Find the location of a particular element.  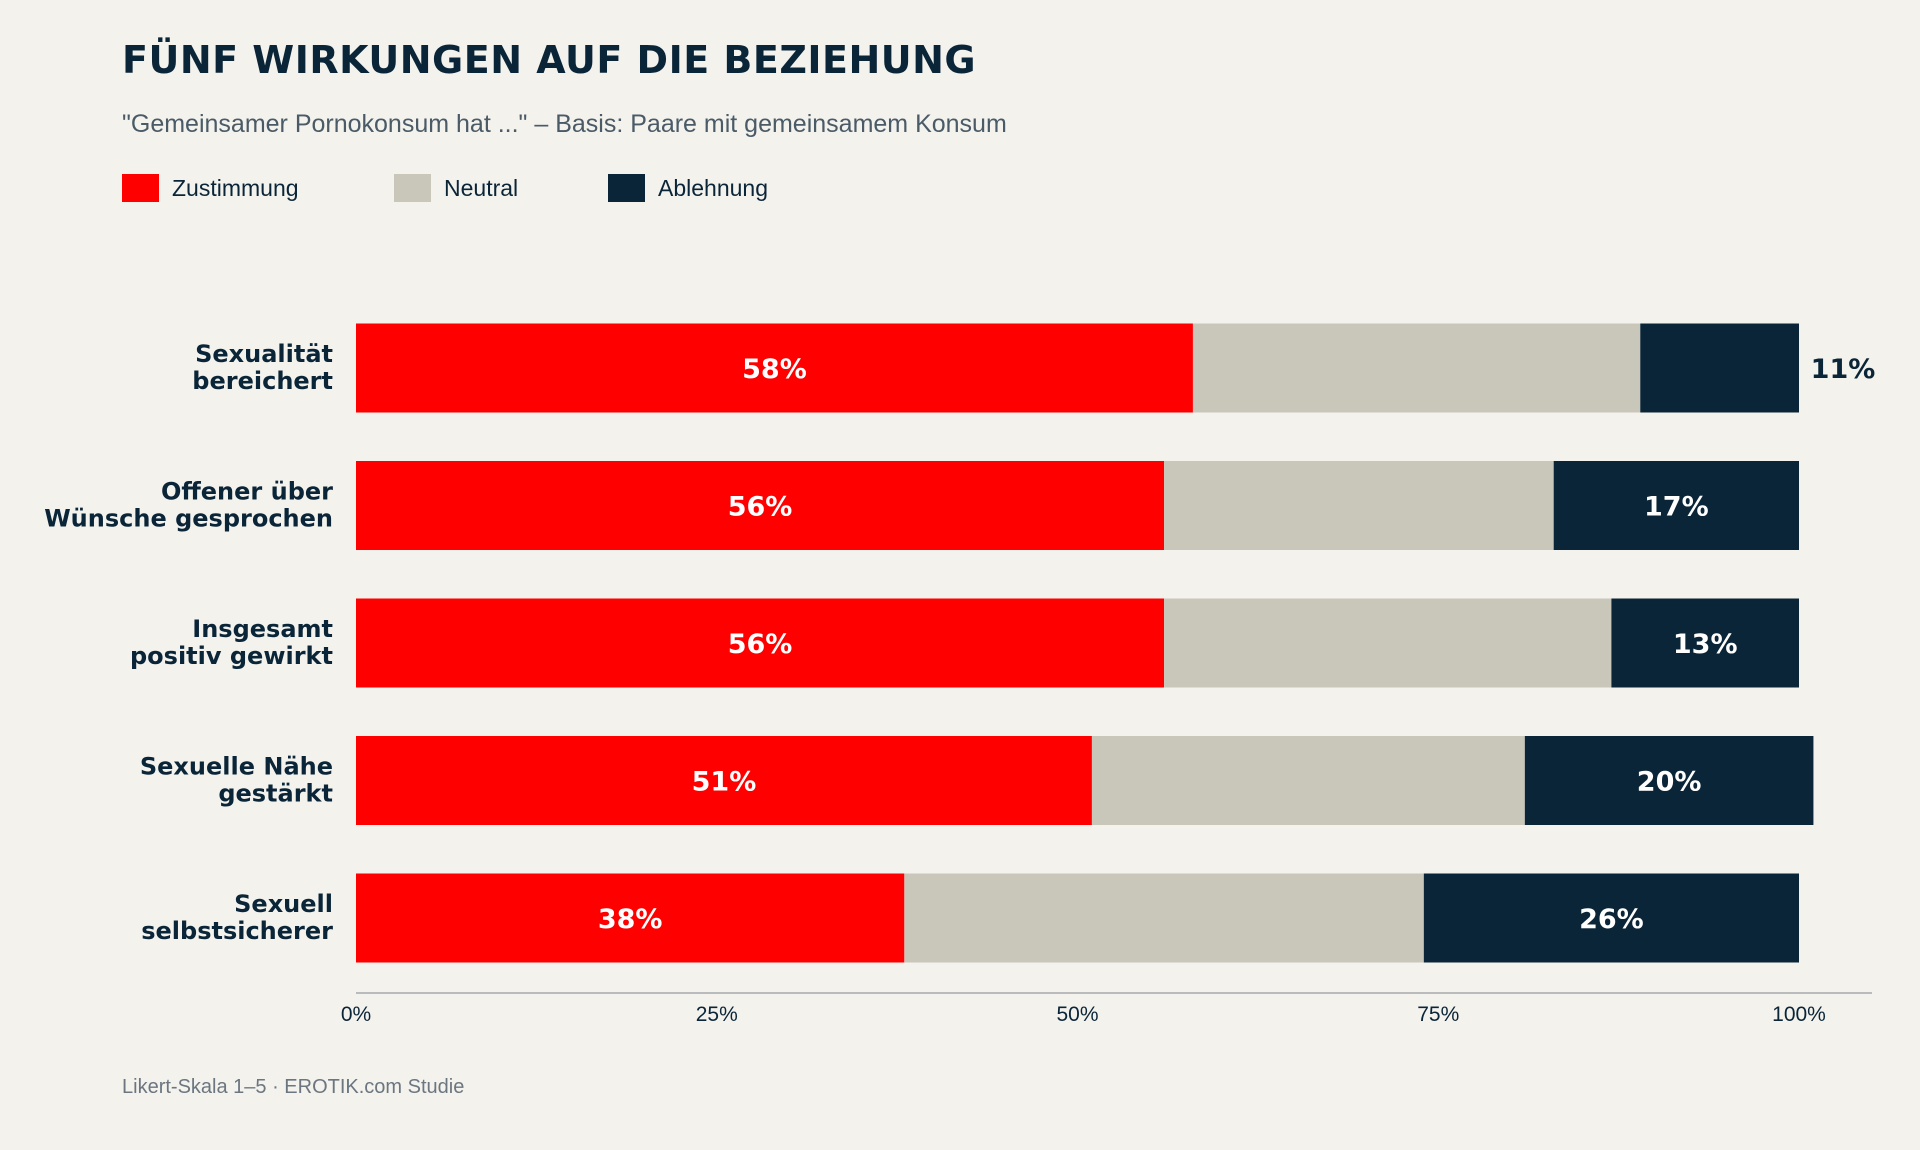

data-label-zustimmung: 58% is located at coordinates (774, 369).